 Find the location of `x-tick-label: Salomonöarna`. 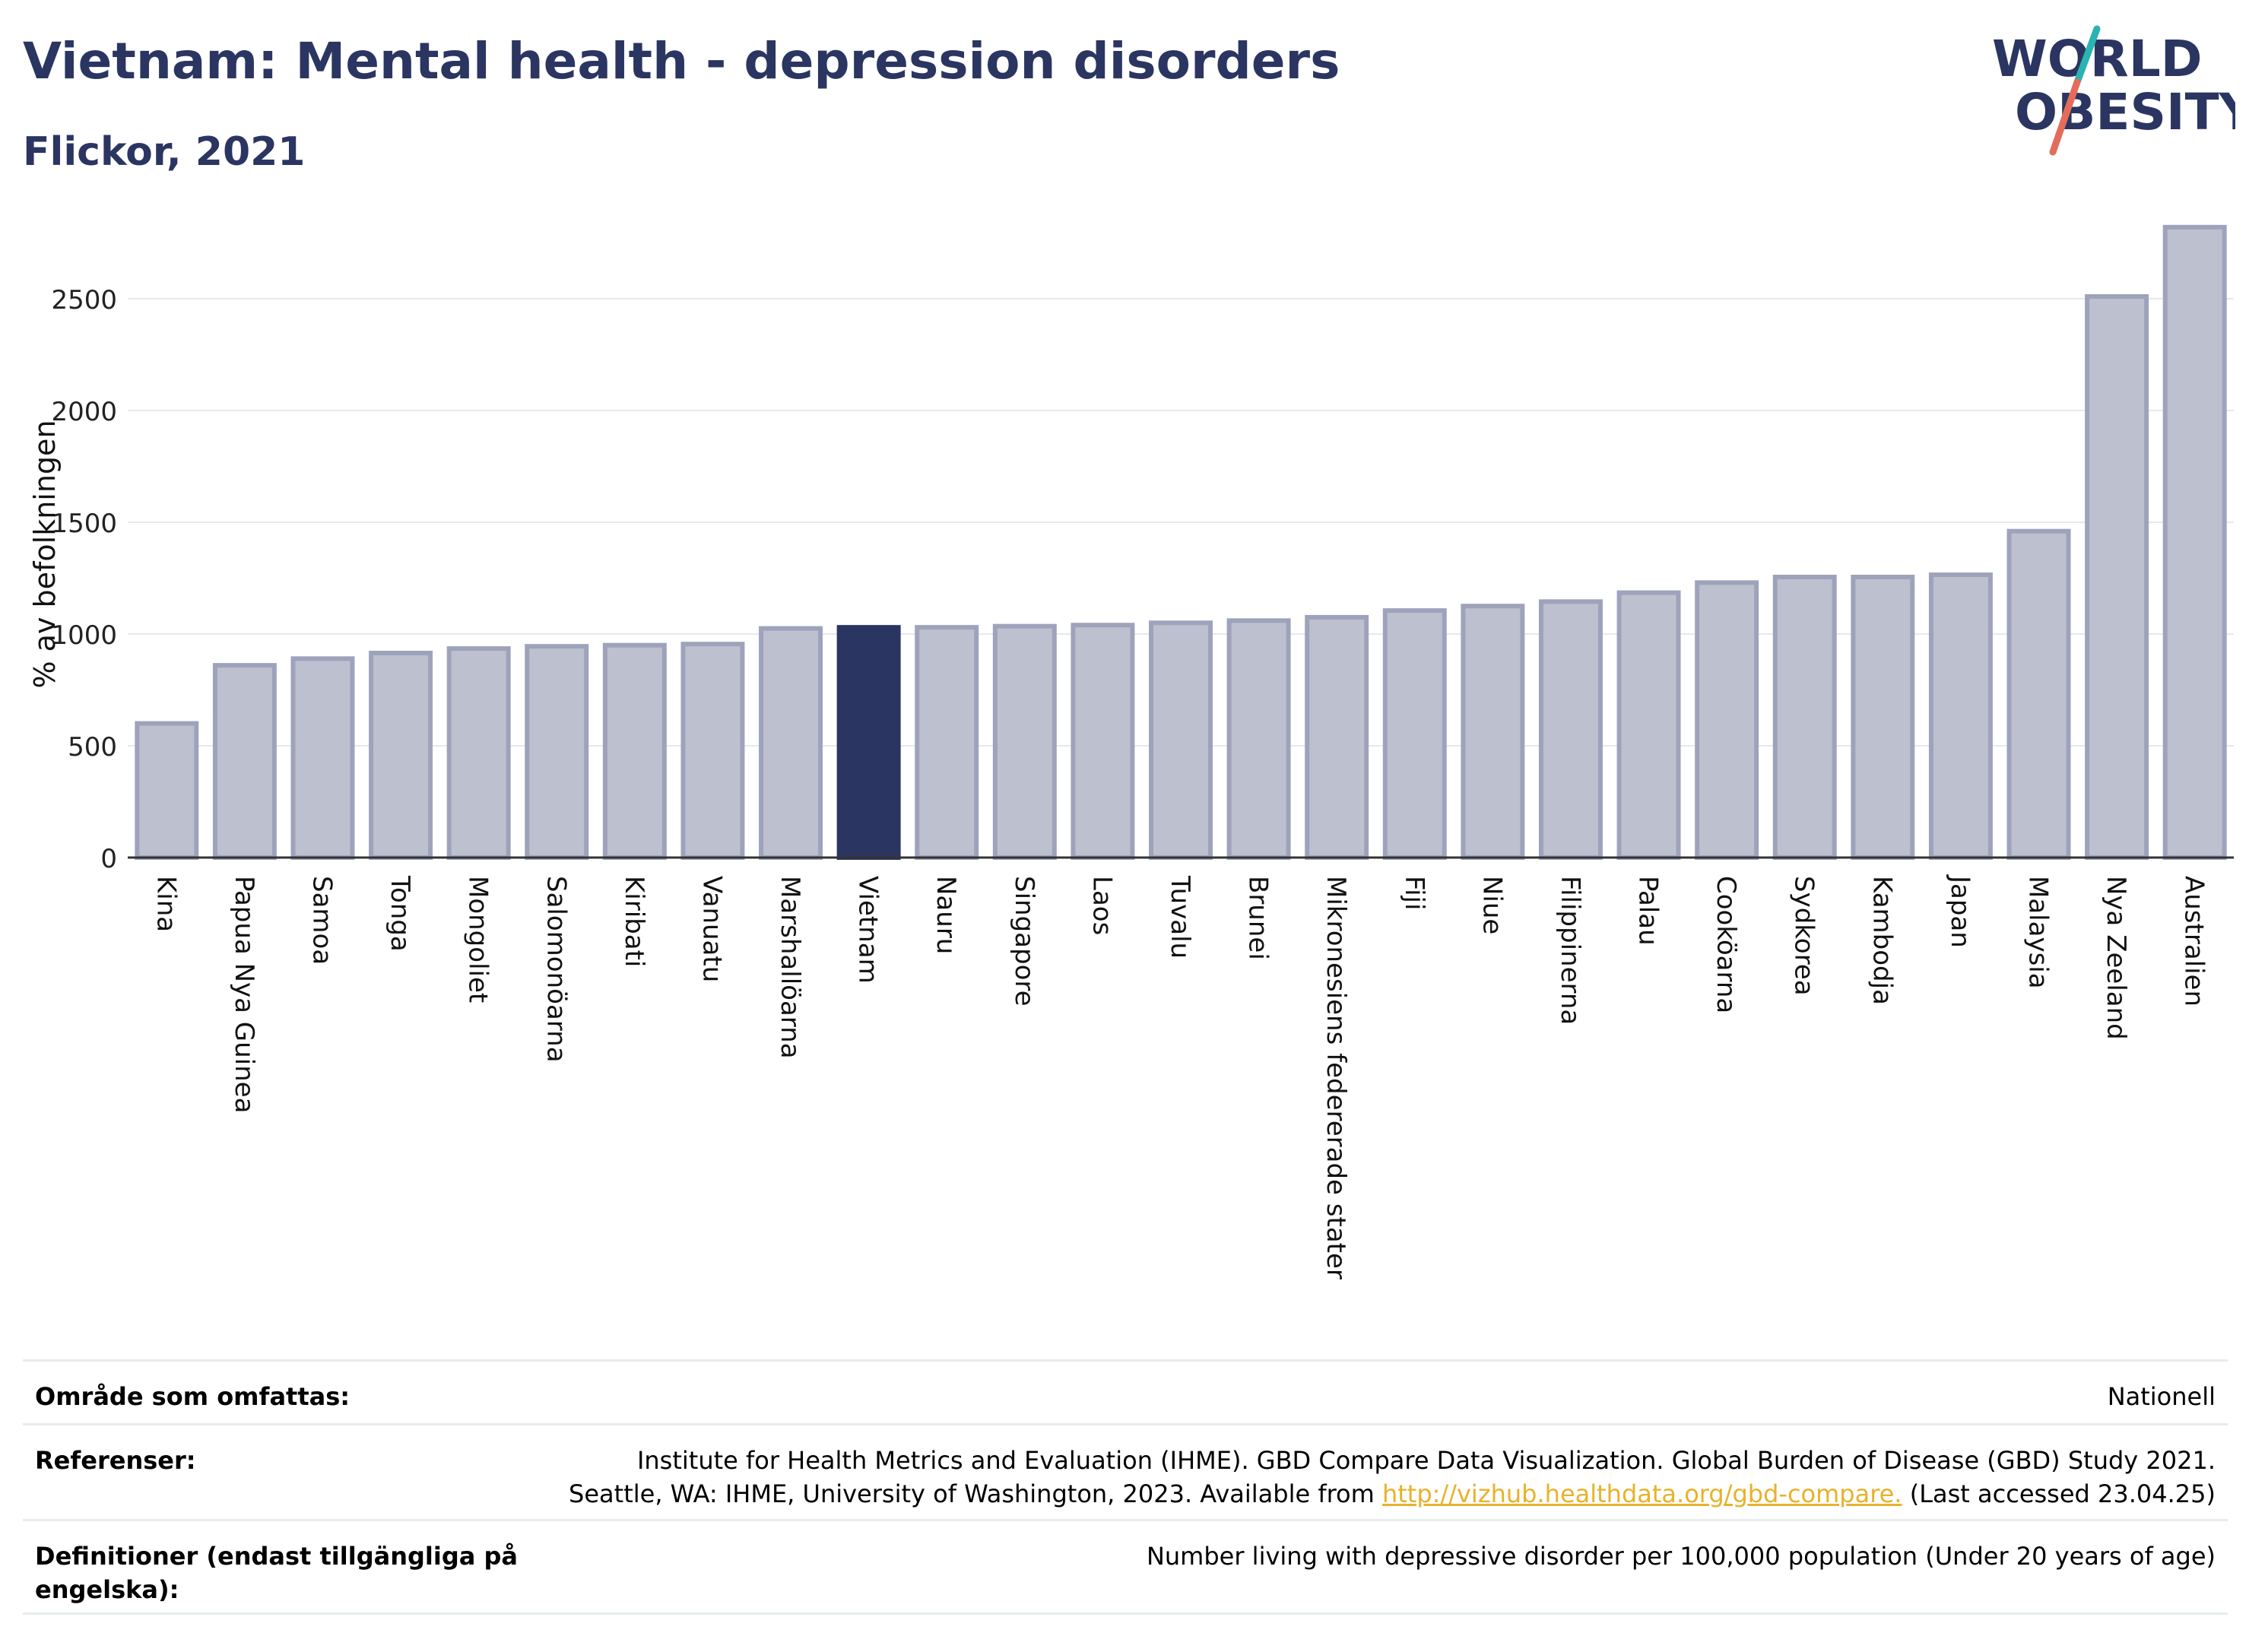

x-tick-label: Salomonöarna is located at coordinates (556, 969).